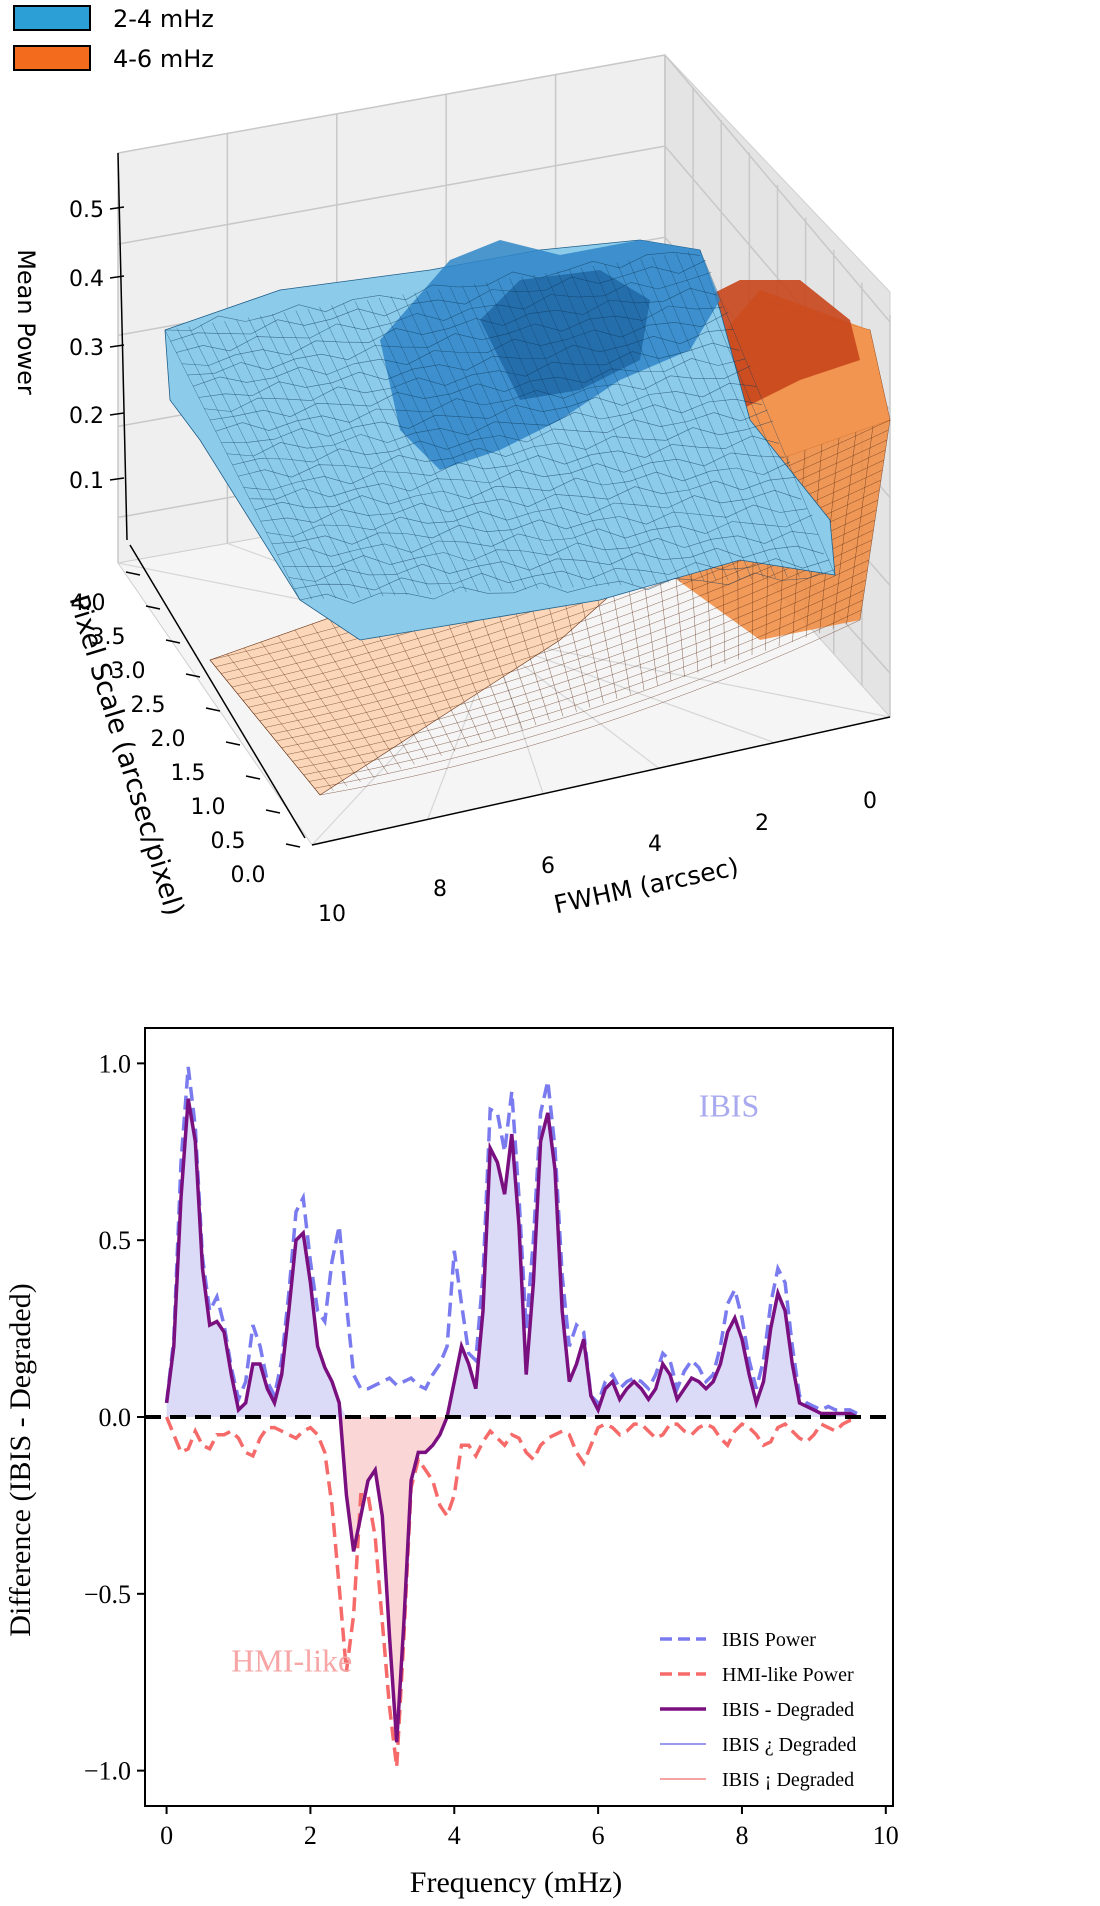 This screenshot has width=1100, height=1906. I want to click on frequency-tick-label-5: 10, so click(886, 1835).